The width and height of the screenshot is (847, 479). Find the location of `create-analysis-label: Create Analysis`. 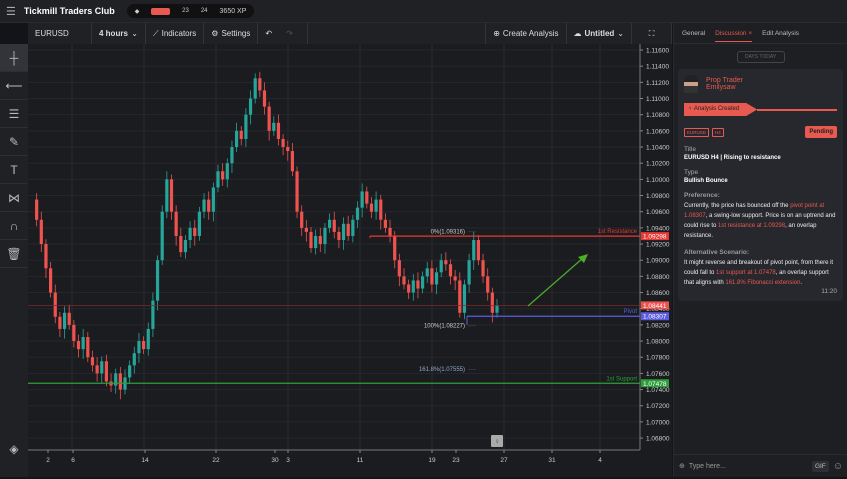

create-analysis-label: Create Analysis is located at coordinates (530, 33).